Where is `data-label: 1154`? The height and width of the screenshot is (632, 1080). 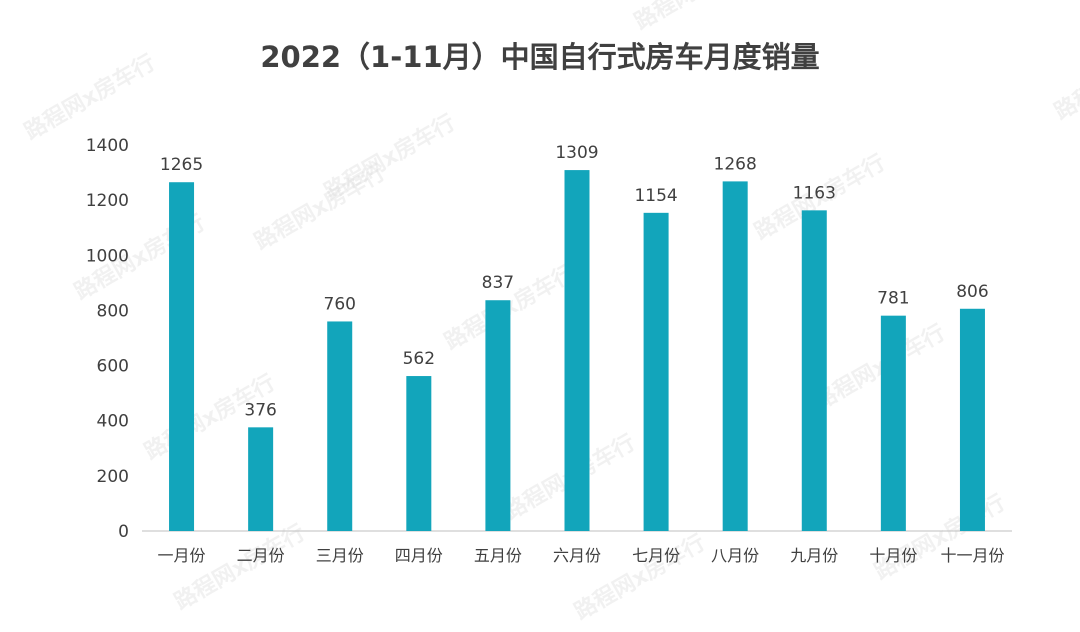
data-label: 1154 is located at coordinates (655, 196).